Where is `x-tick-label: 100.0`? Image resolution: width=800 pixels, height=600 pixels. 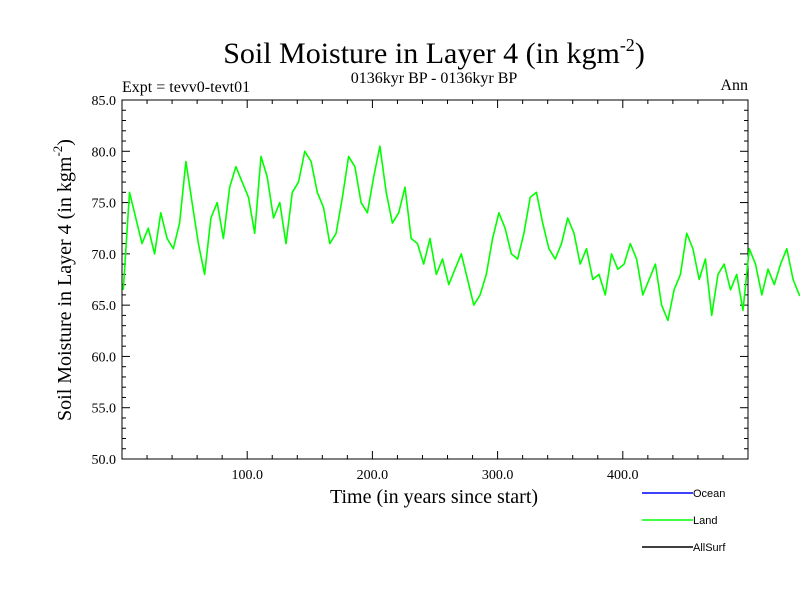 x-tick-label: 100.0 is located at coordinates (247, 475).